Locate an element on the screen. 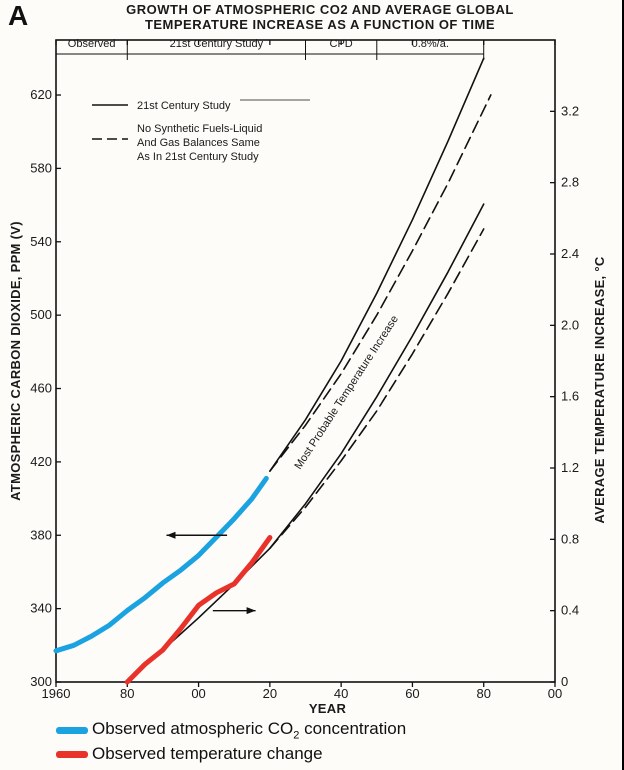 The image size is (624, 770). y-left-tick-label: 340 is located at coordinates (41, 608).